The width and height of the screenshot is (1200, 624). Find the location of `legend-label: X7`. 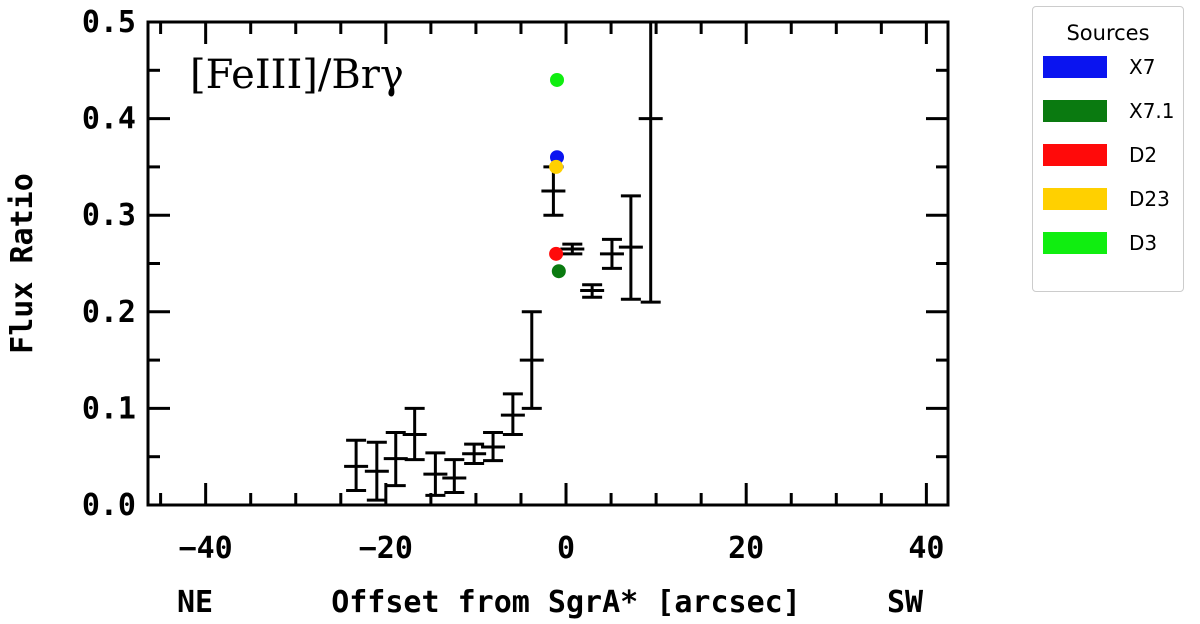

legend-label: X7 is located at coordinates (1142, 67).